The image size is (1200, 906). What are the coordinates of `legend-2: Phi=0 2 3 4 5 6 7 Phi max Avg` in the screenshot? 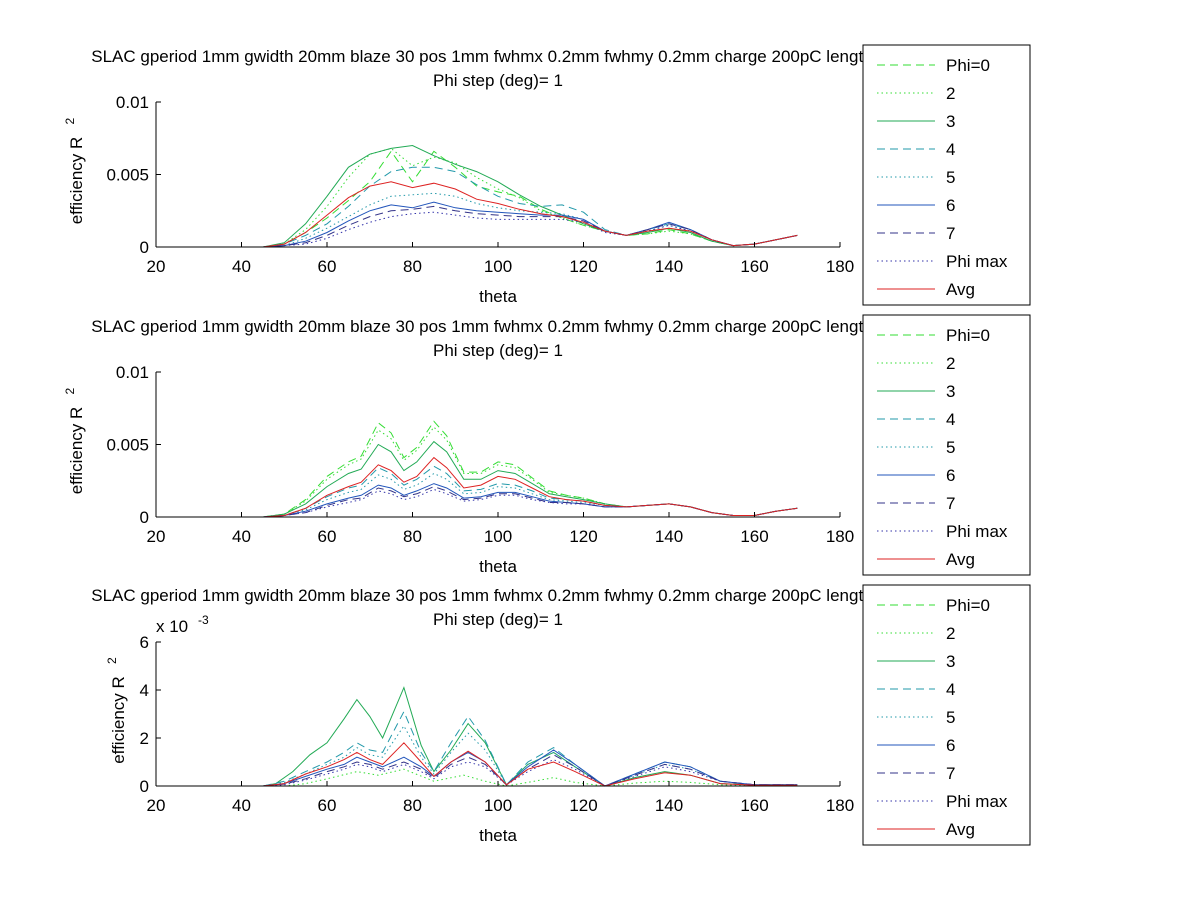 It's located at (946, 445).